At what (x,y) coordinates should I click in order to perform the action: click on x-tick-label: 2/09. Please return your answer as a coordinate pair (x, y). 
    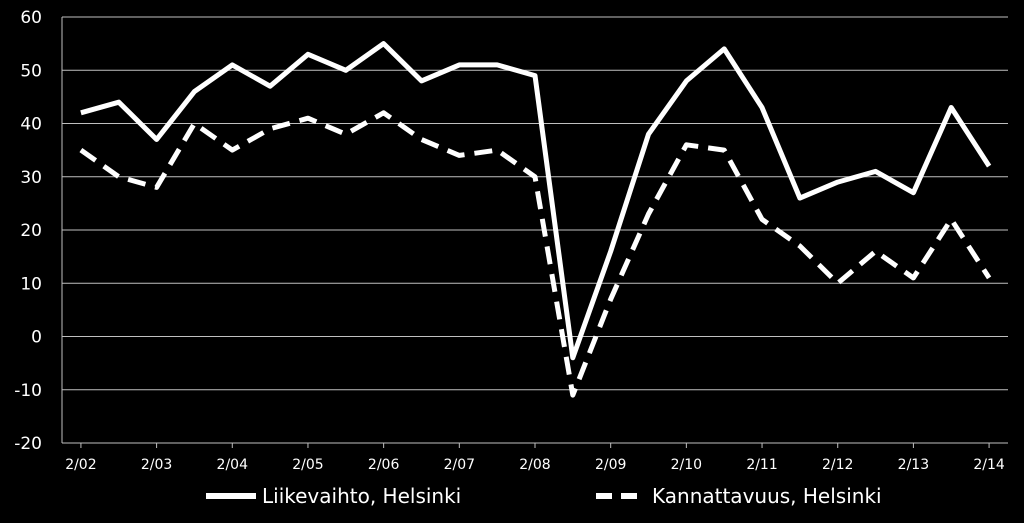
    Looking at the image, I should click on (610, 465).